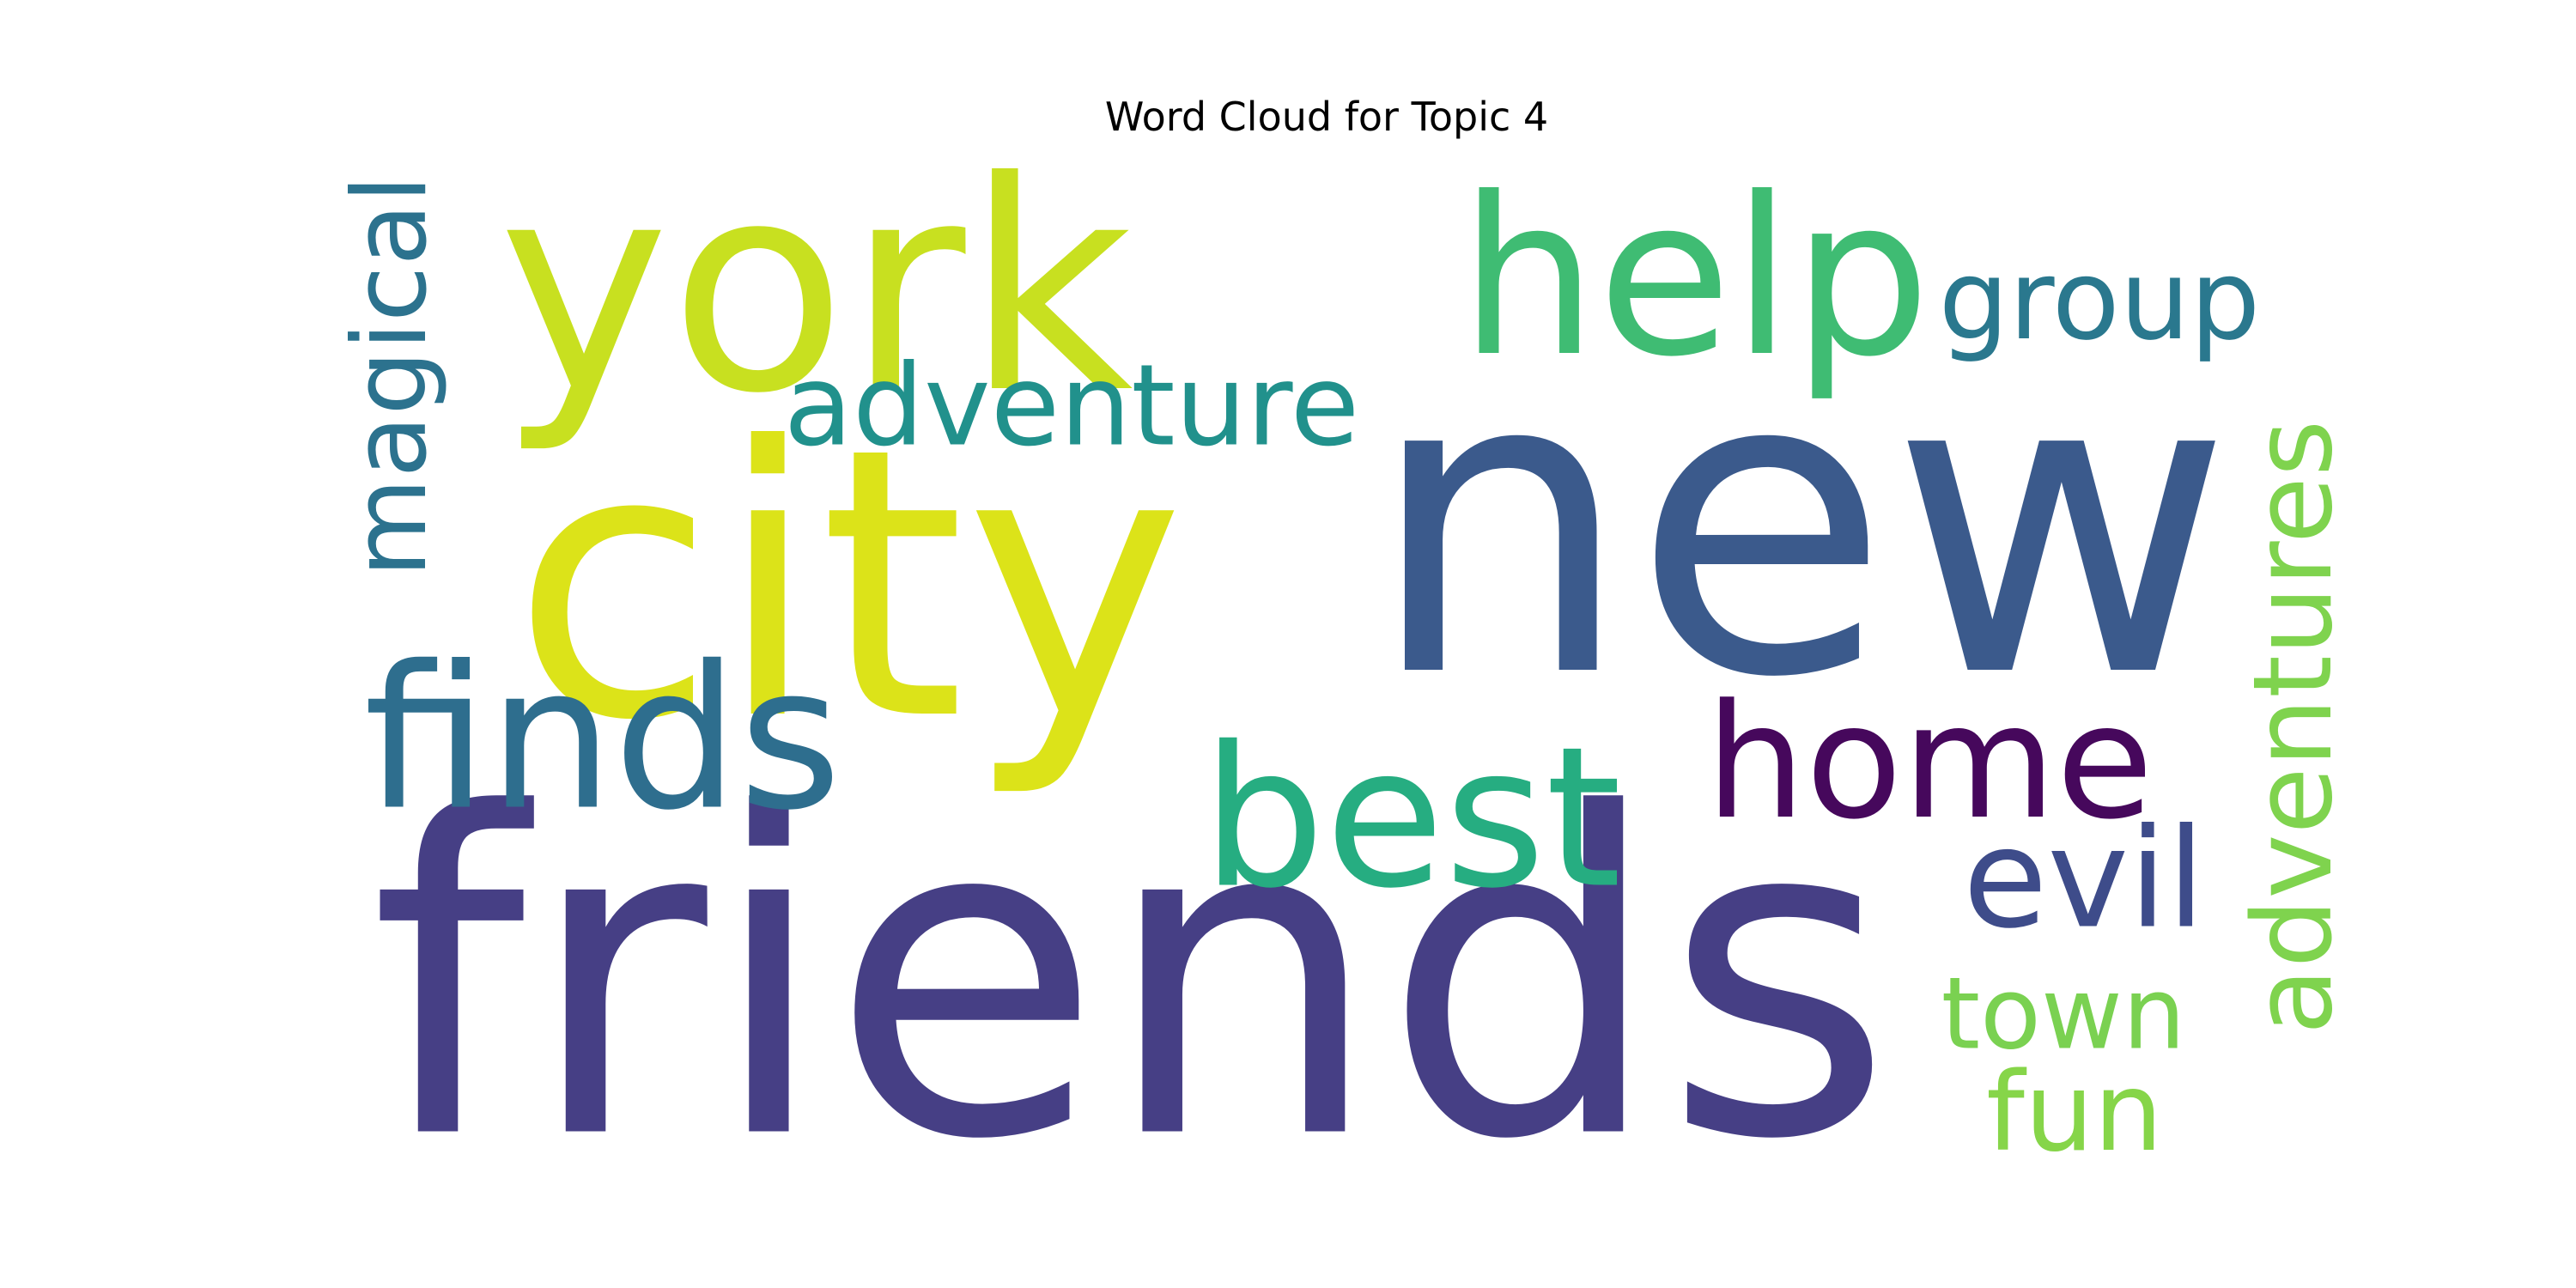 This screenshot has width=2576, height=1288. I want to click on word-adventure: adventure, so click(1072, 406).